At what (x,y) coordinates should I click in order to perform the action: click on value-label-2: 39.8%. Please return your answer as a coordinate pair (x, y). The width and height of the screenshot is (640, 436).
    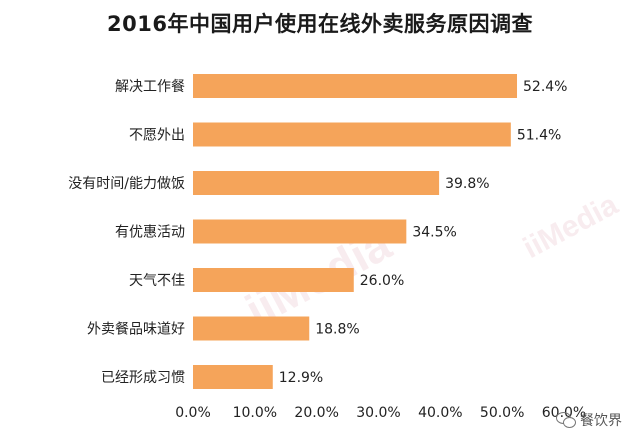
    Looking at the image, I should click on (467, 184).